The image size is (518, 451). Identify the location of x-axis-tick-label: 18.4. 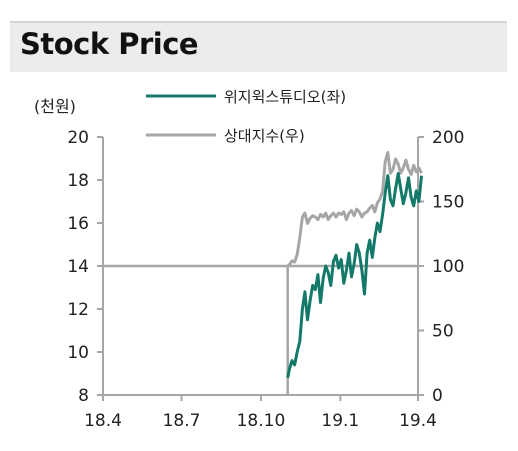
(103, 421).